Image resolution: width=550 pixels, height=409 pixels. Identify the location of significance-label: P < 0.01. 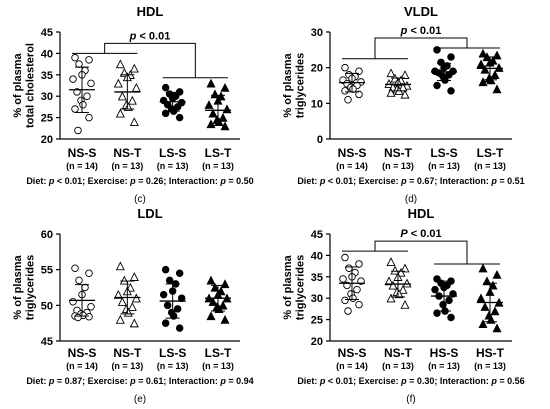
(420, 234).